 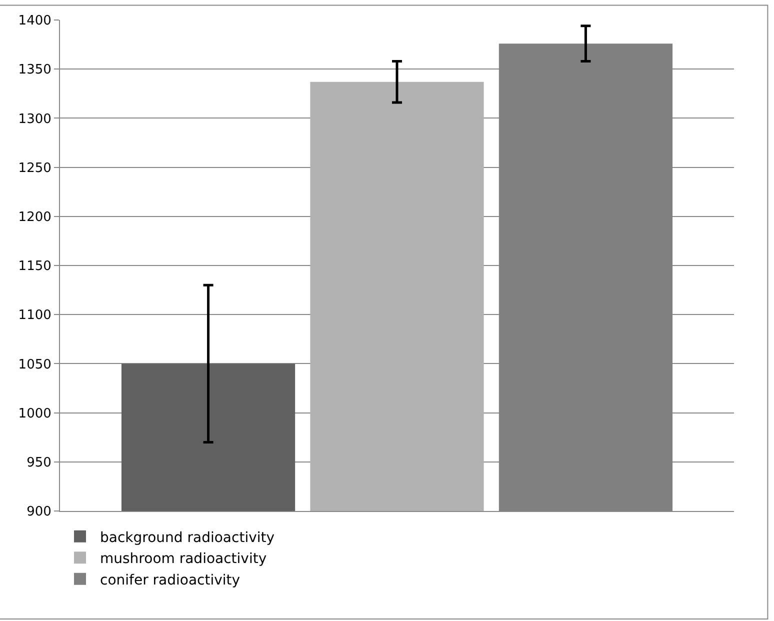 What do you see at coordinates (187, 538) in the screenshot?
I see `legend-label: background radioactivity` at bounding box center [187, 538].